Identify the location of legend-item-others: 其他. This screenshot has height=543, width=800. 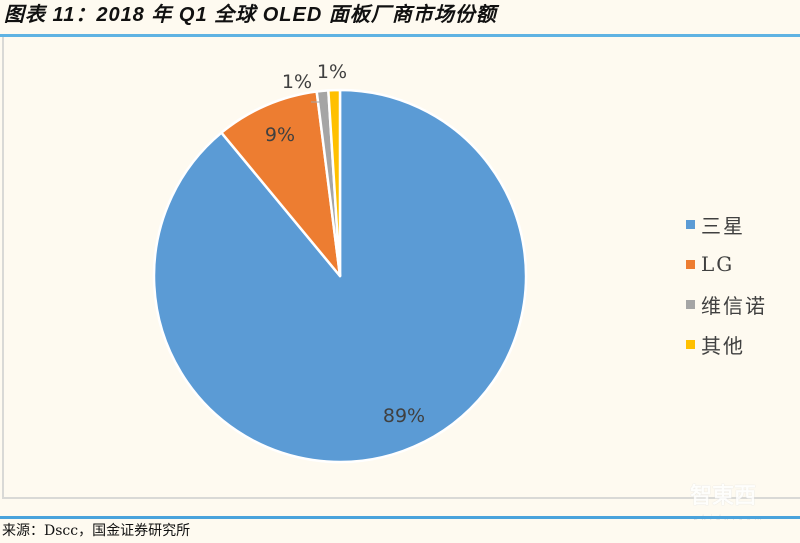
(726, 344).